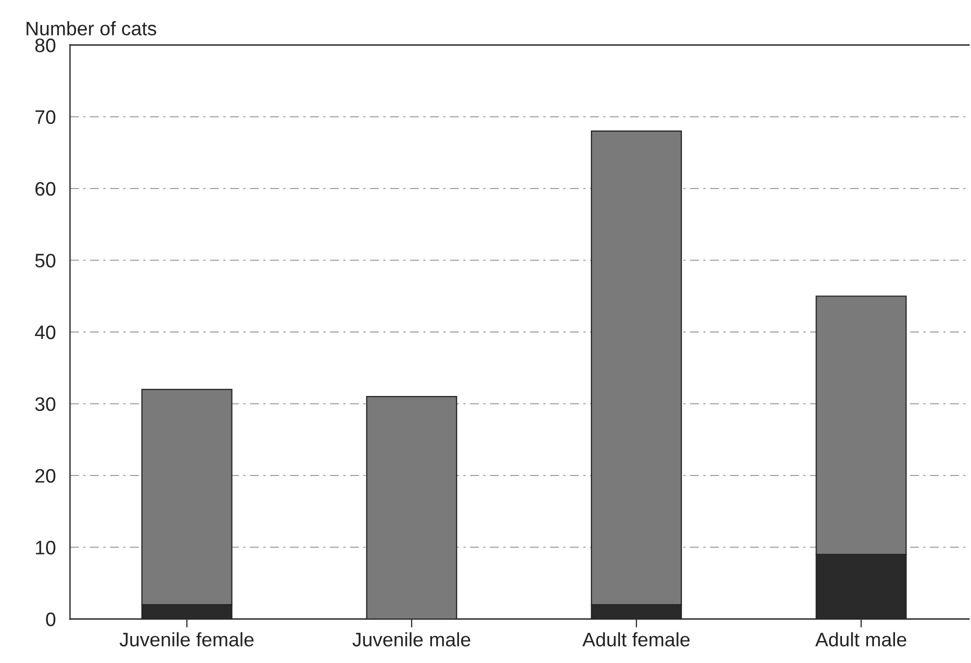  Describe the element at coordinates (45, 189) in the screenshot. I see `y-tick-label: 60` at that location.